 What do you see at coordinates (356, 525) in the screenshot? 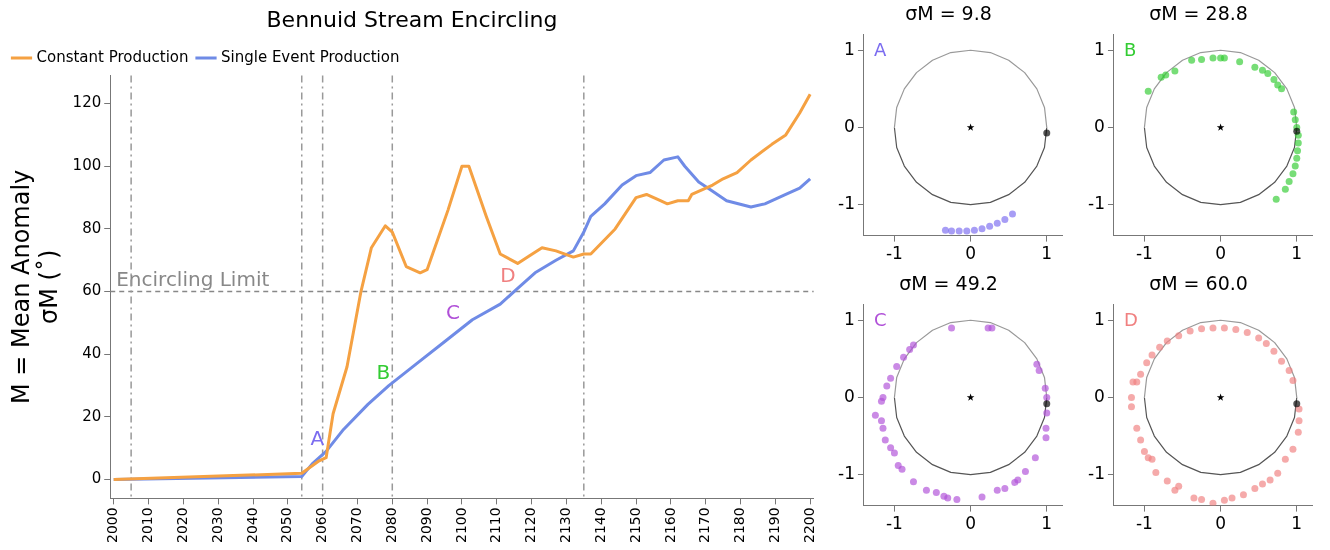
I see `x-tick-label: 2070` at bounding box center [356, 525].